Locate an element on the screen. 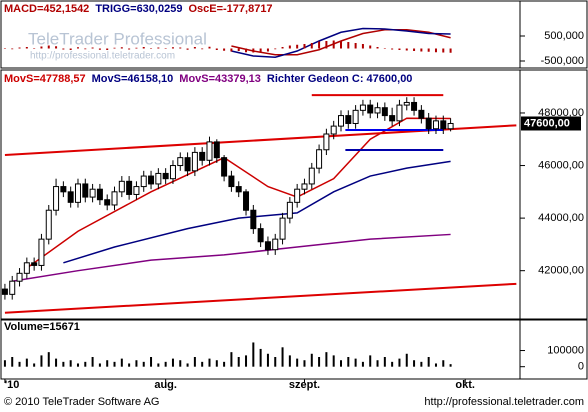 This screenshot has height=412, width=588. x-tick-label: '10 is located at coordinates (12, 385).